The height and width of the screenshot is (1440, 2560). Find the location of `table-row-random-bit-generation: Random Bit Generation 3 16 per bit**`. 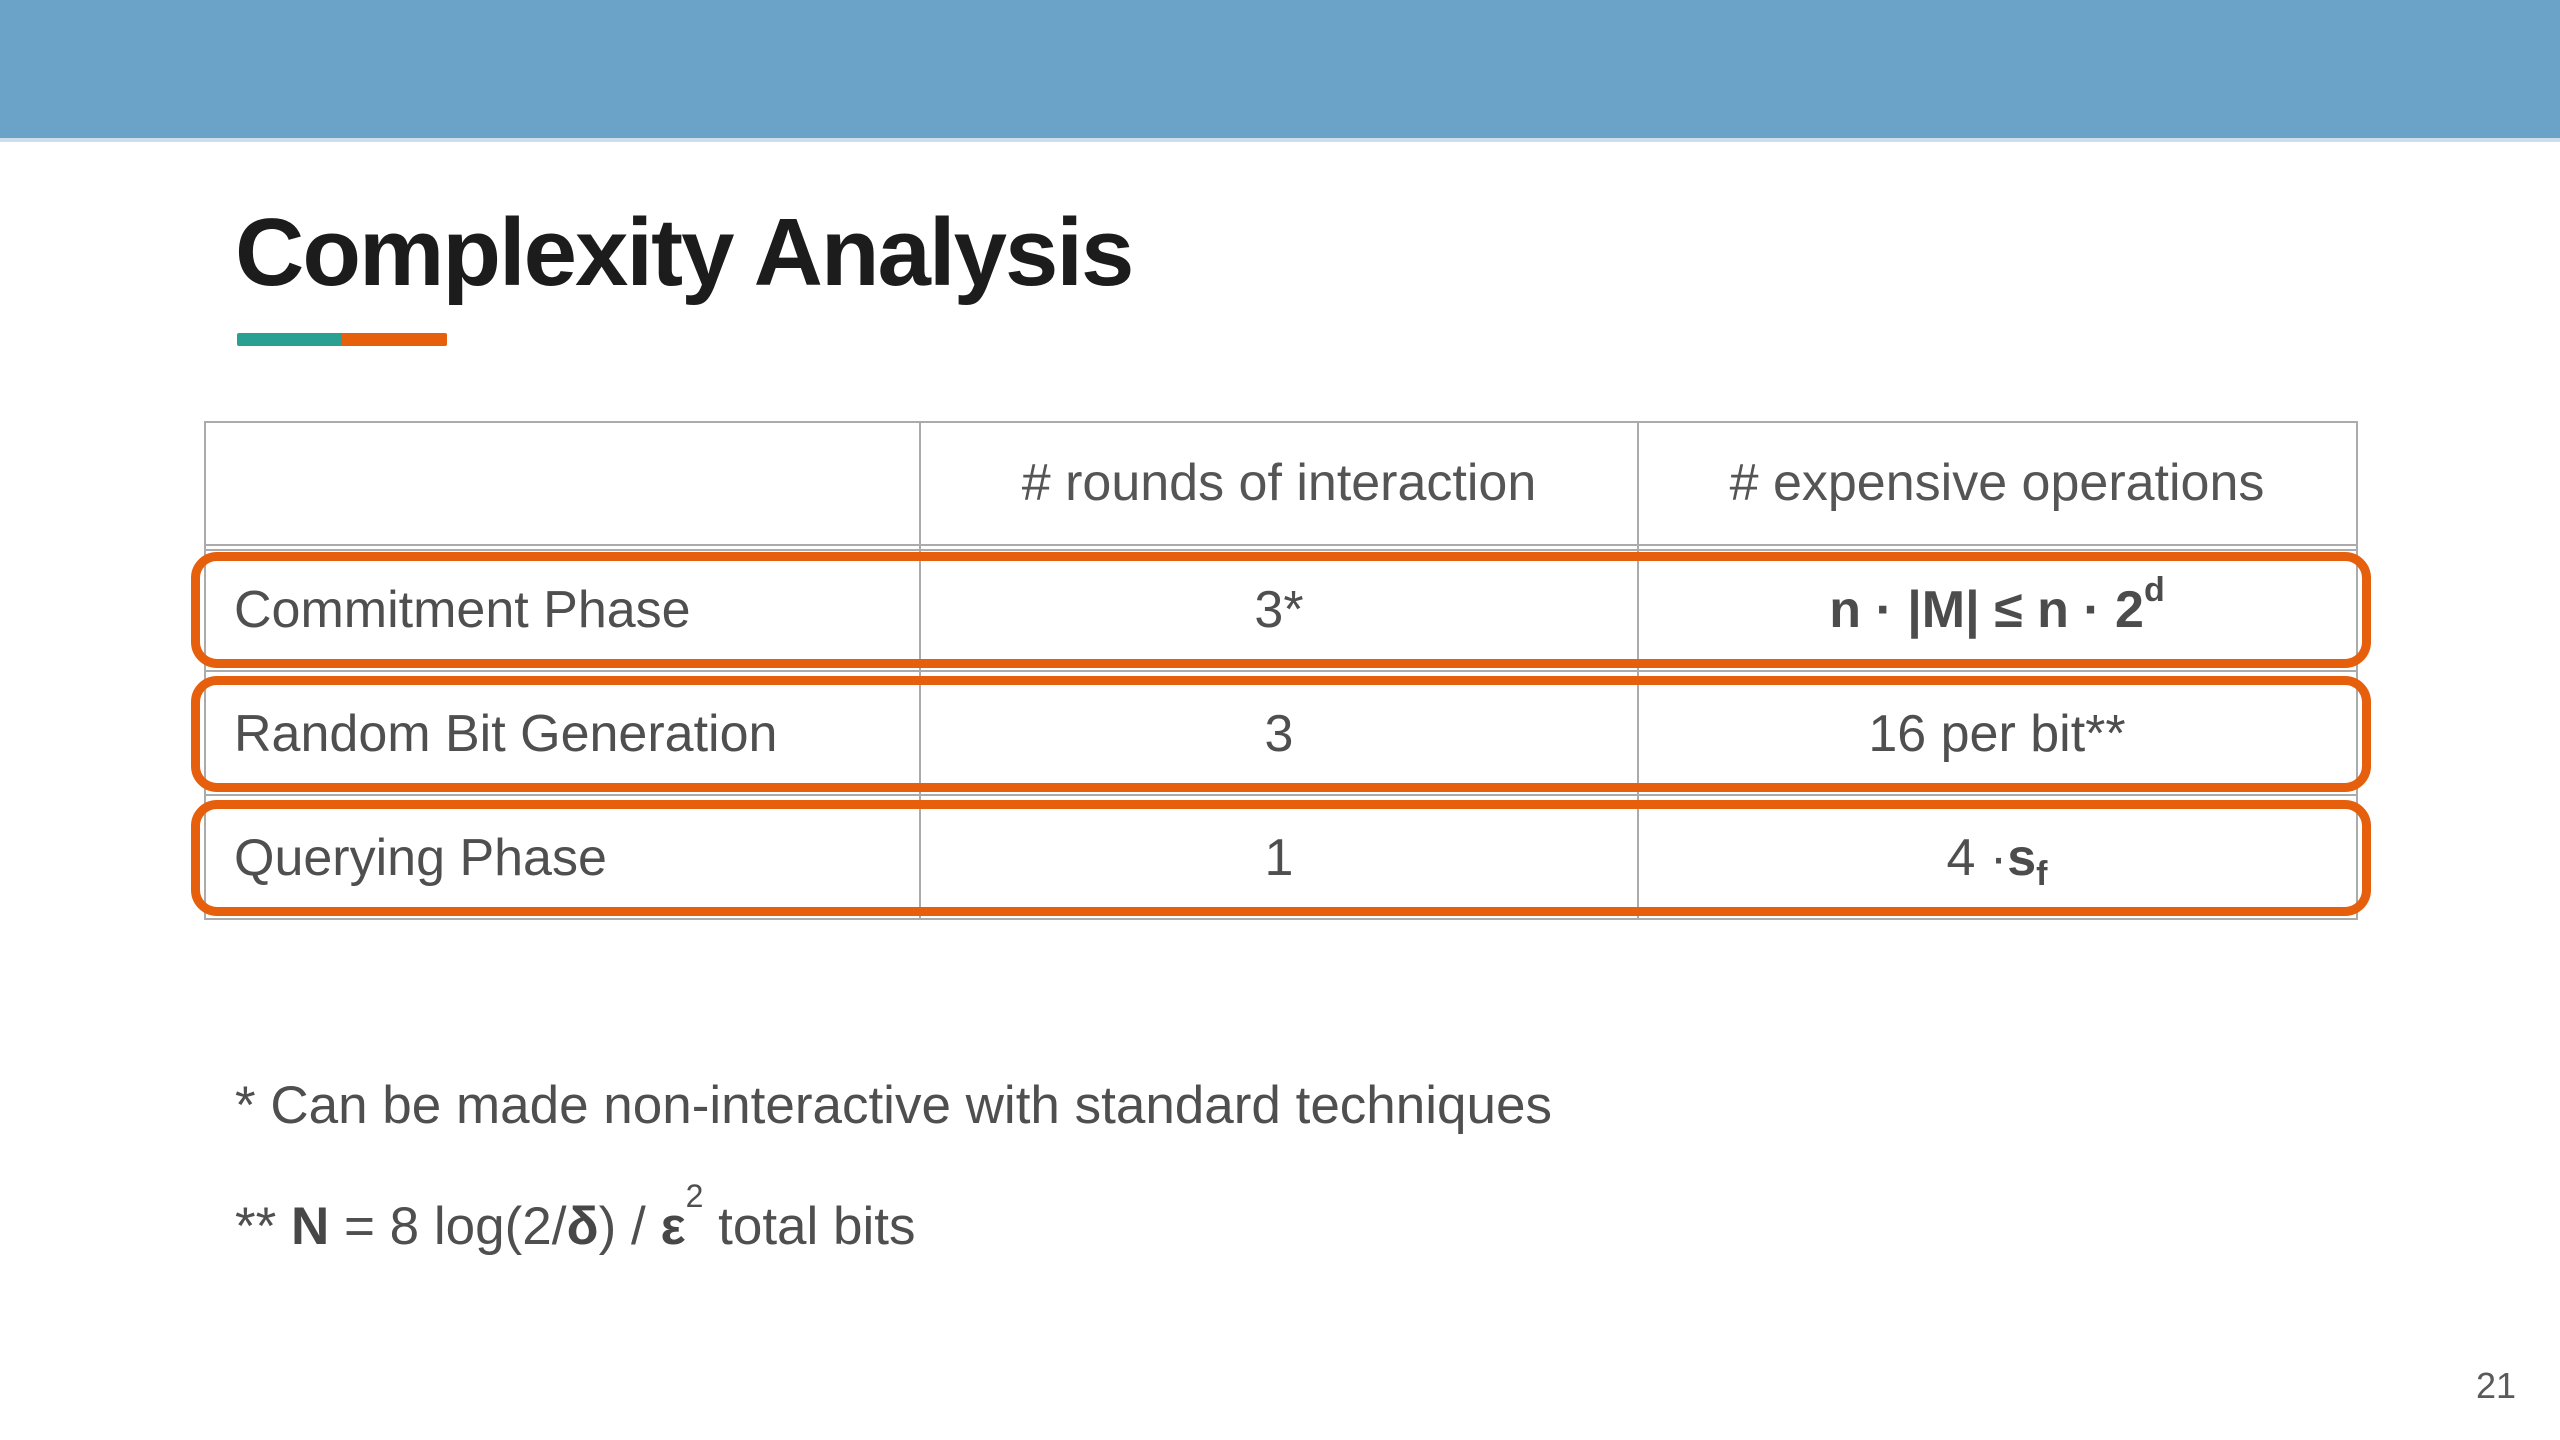

table-row-random-bit-generation: Random Bit Generation 3 16 per bit** is located at coordinates (1281, 734).